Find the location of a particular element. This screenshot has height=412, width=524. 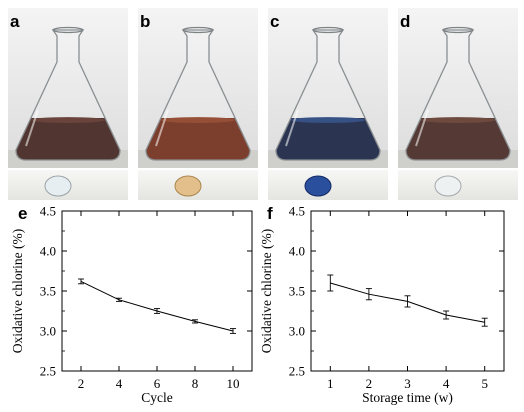

x-axis-title: Cycle is located at coordinates (157, 397).